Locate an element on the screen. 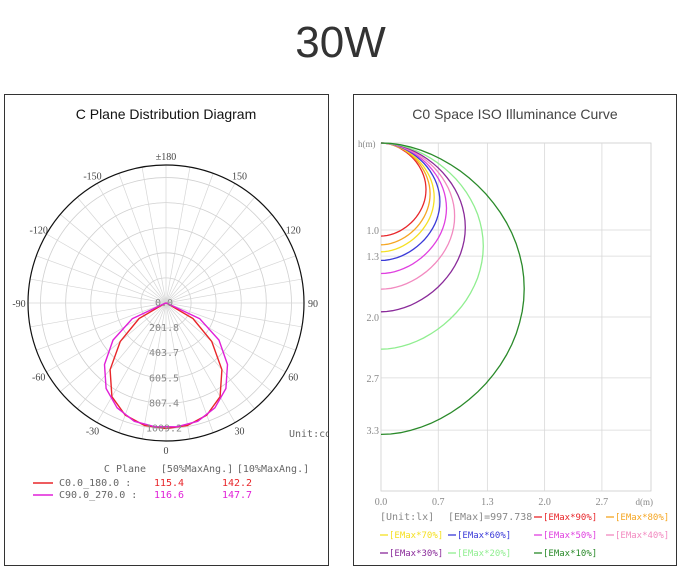  polar-legend-max10: 142.2 is located at coordinates (237, 483).